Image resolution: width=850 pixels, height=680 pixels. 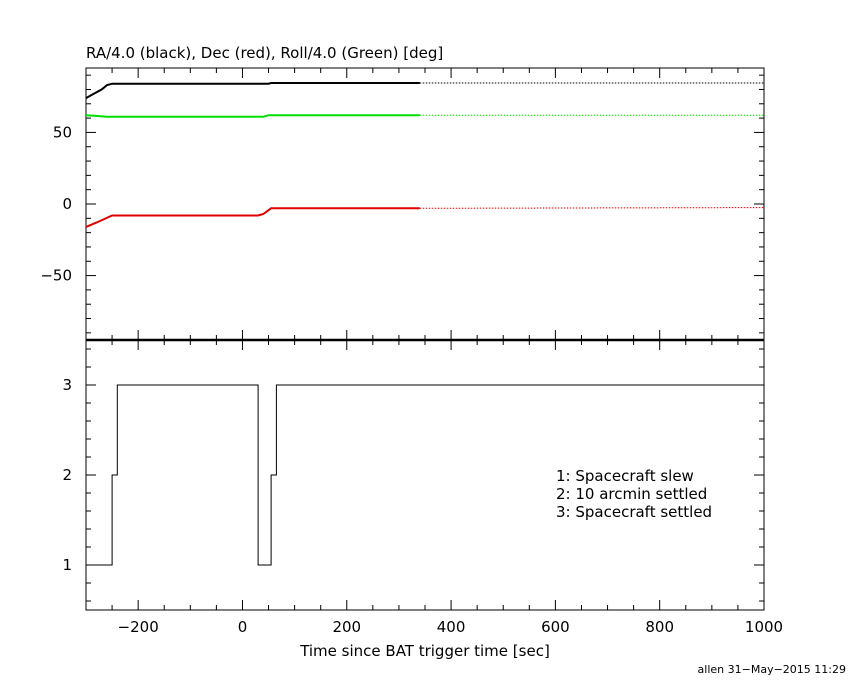 What do you see at coordinates (659, 627) in the screenshot?
I see `x-tick-label: 800` at bounding box center [659, 627].